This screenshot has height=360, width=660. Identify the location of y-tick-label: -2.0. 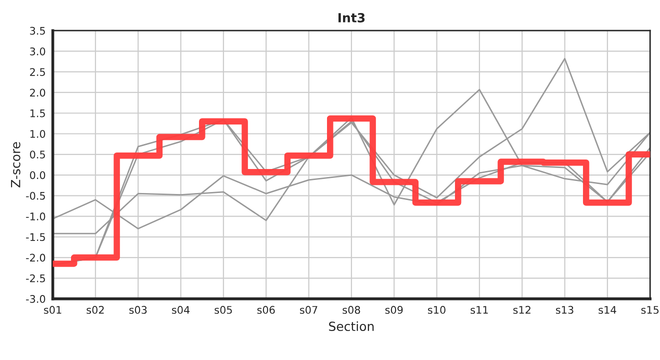
(36, 258).